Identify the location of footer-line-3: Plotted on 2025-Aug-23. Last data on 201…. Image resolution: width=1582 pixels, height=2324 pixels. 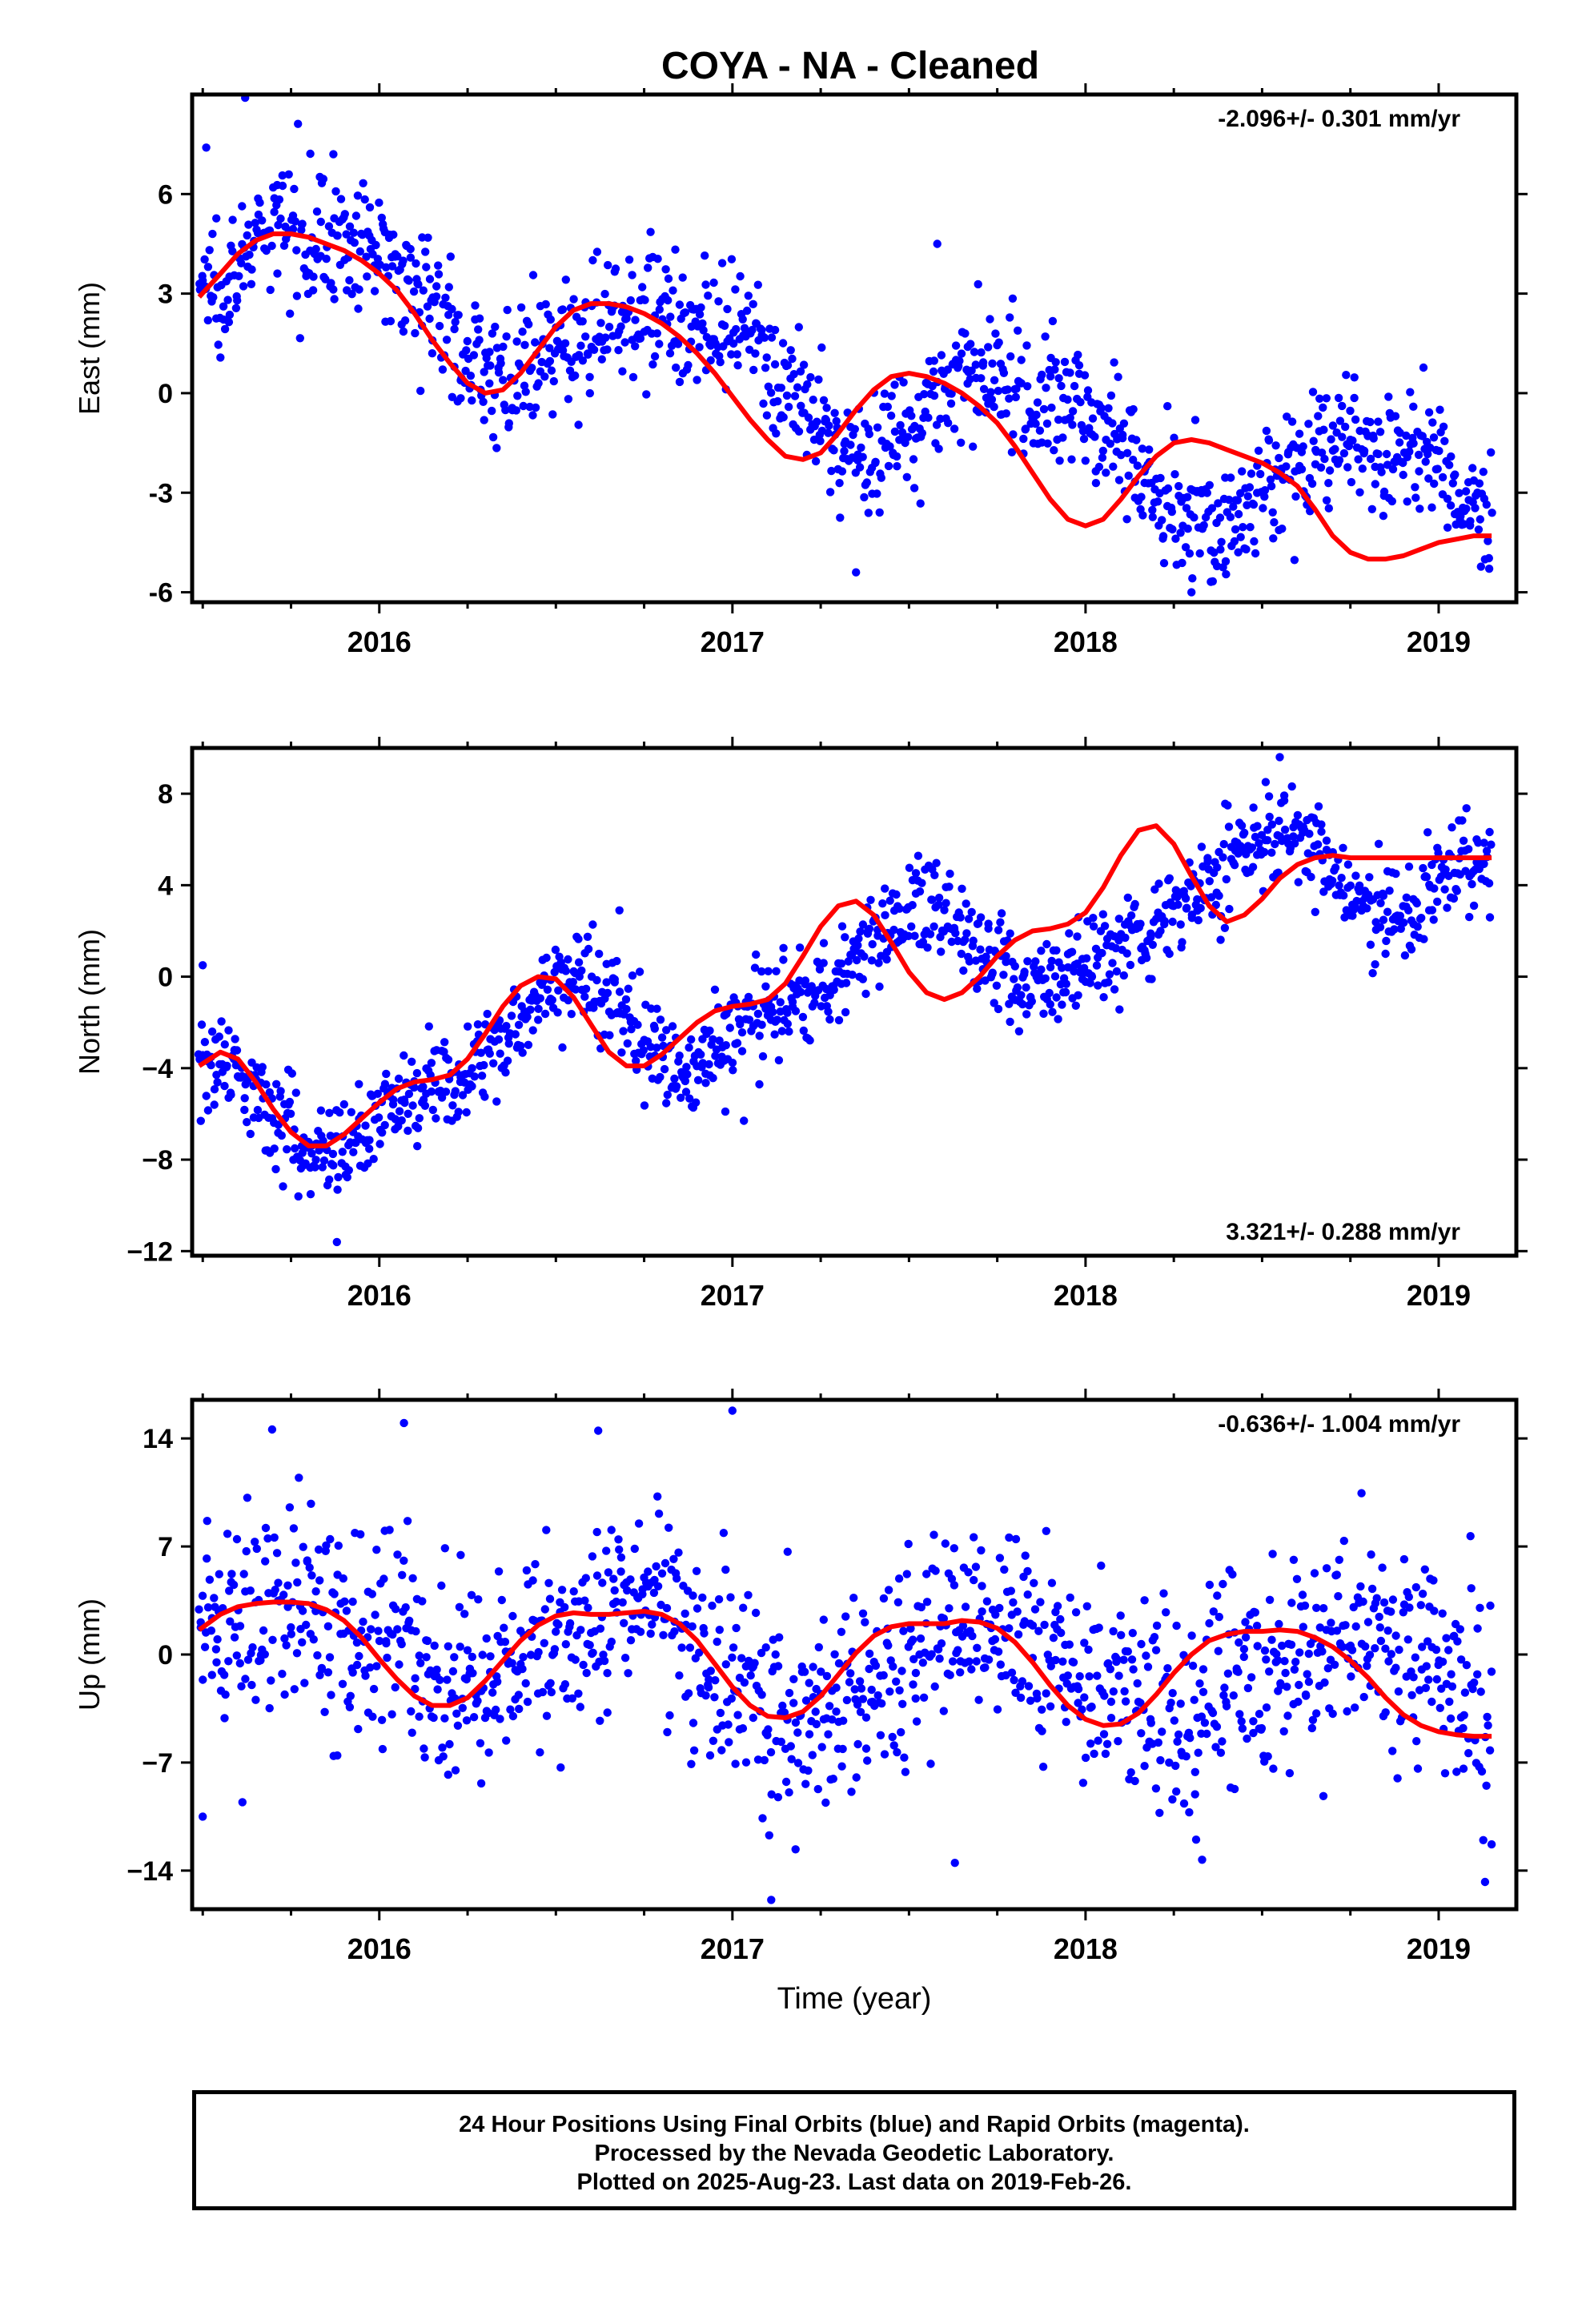
(854, 2182).